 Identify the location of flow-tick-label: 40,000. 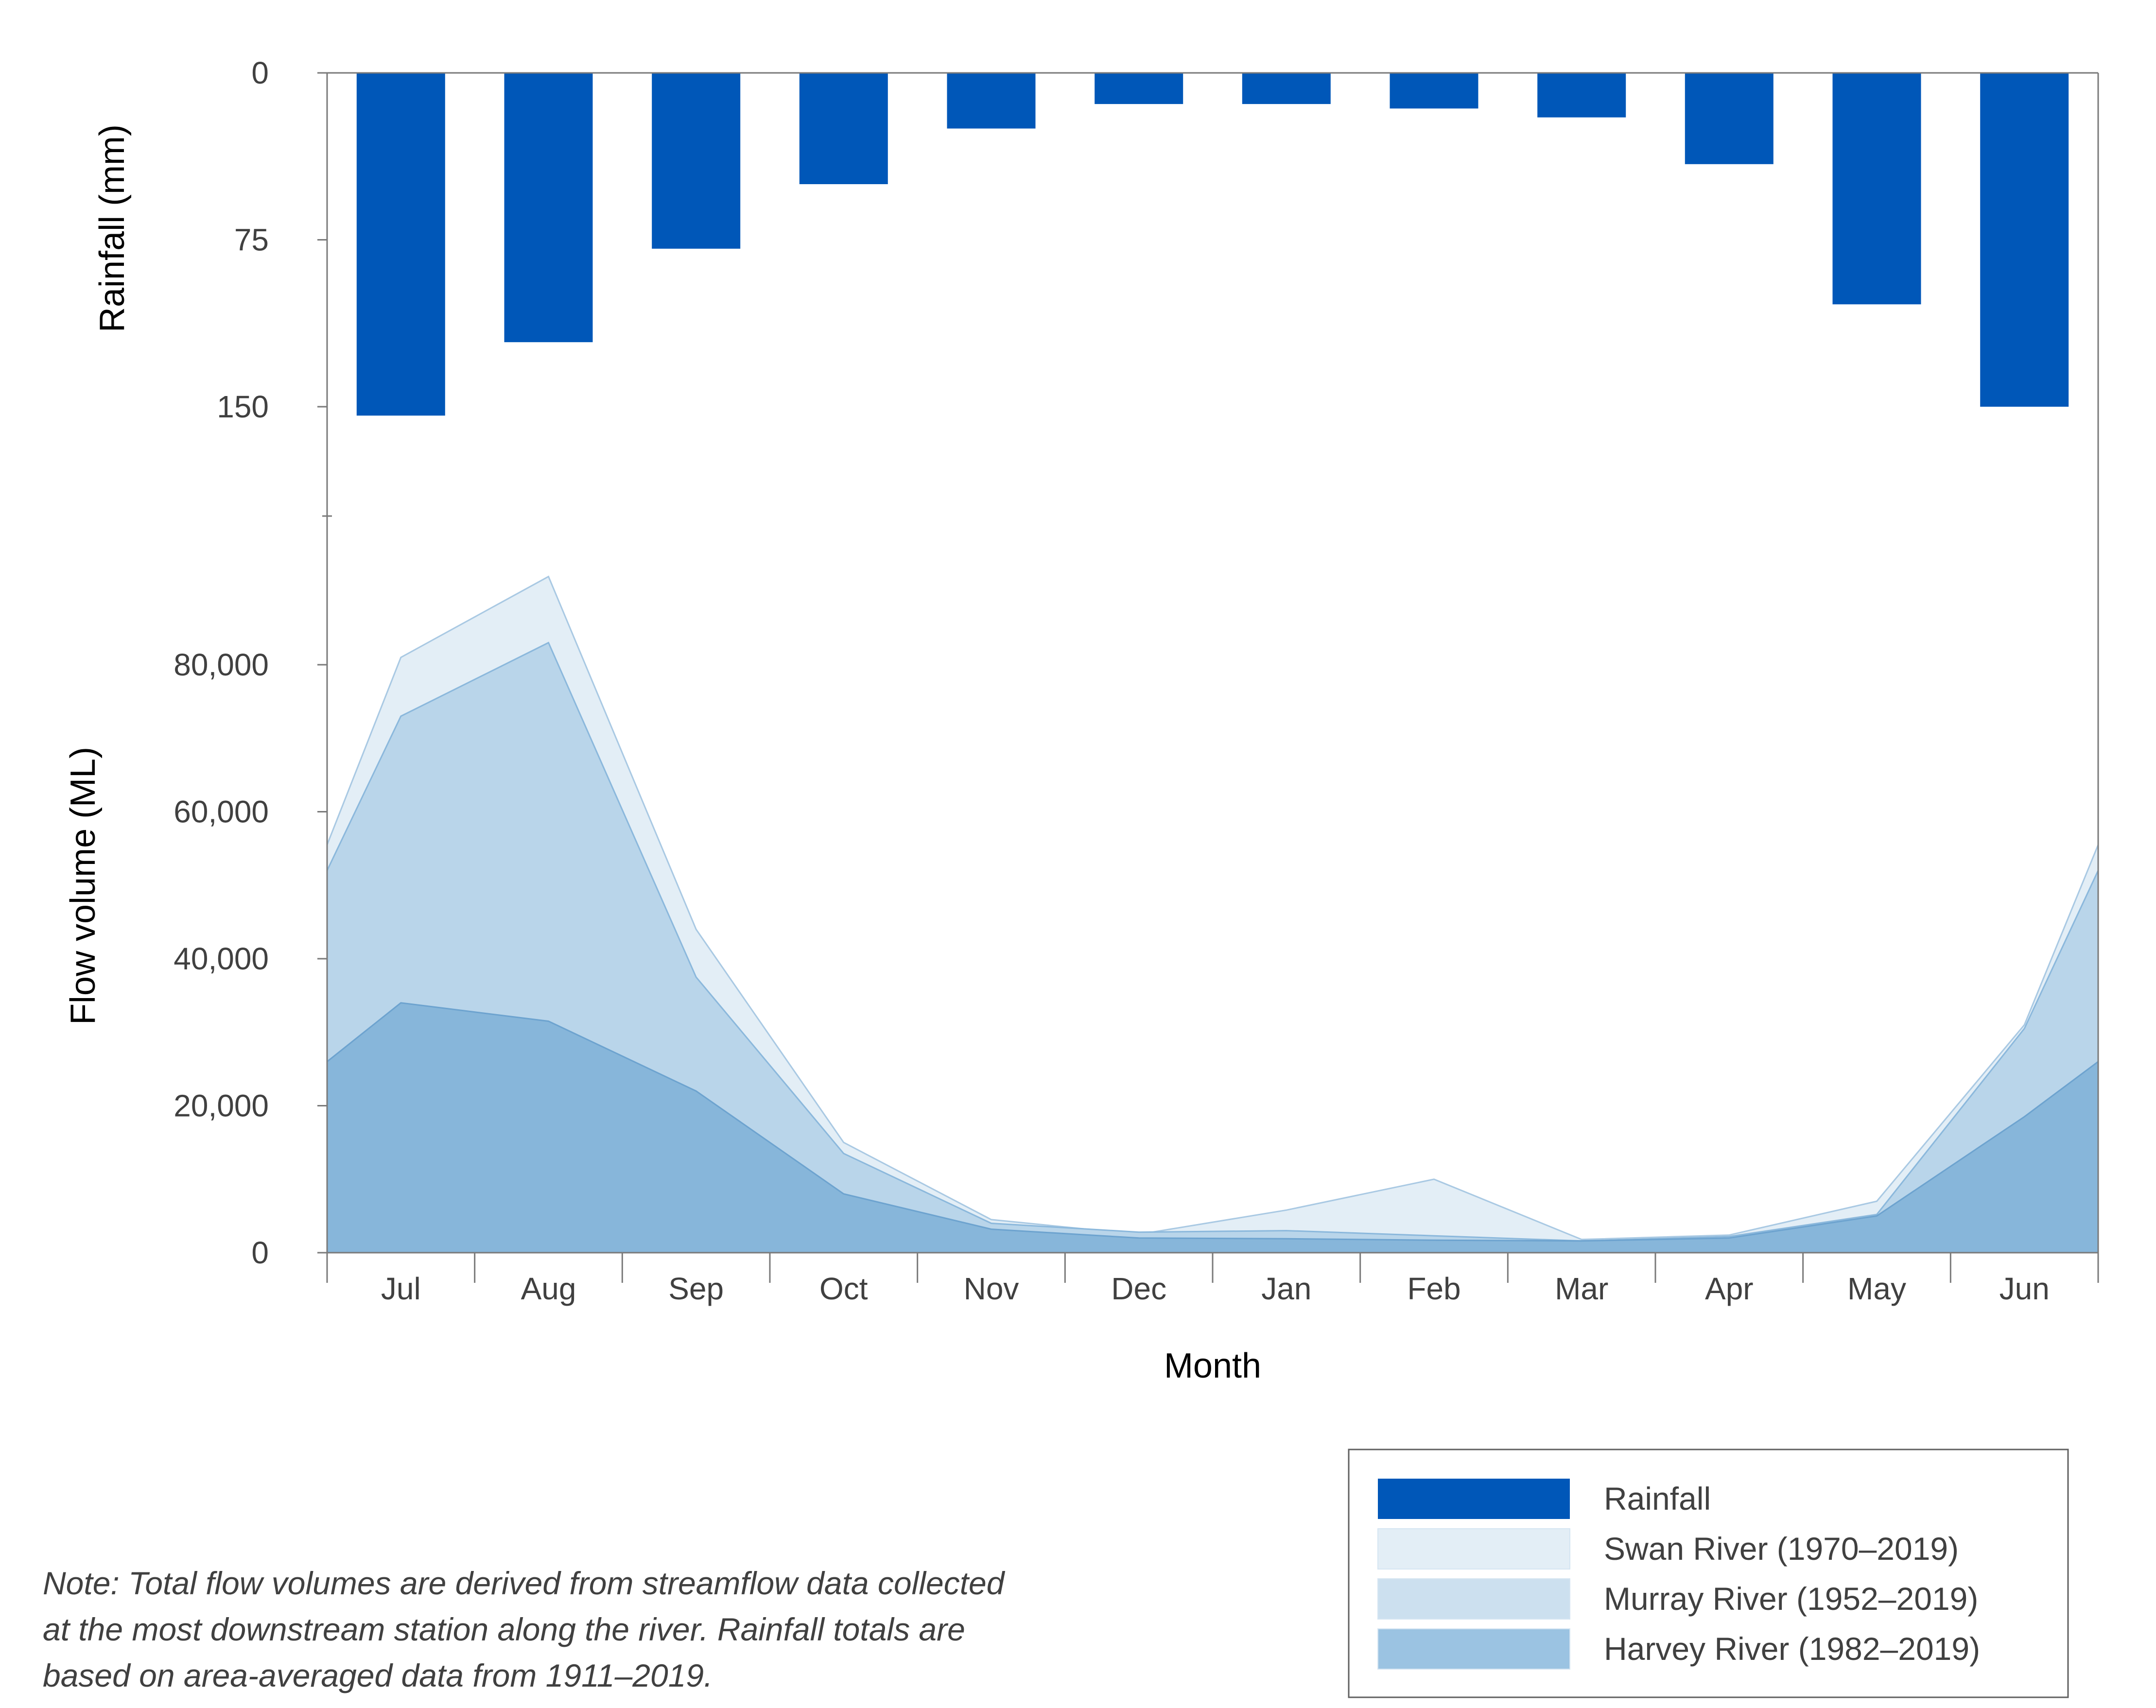
(222, 958).